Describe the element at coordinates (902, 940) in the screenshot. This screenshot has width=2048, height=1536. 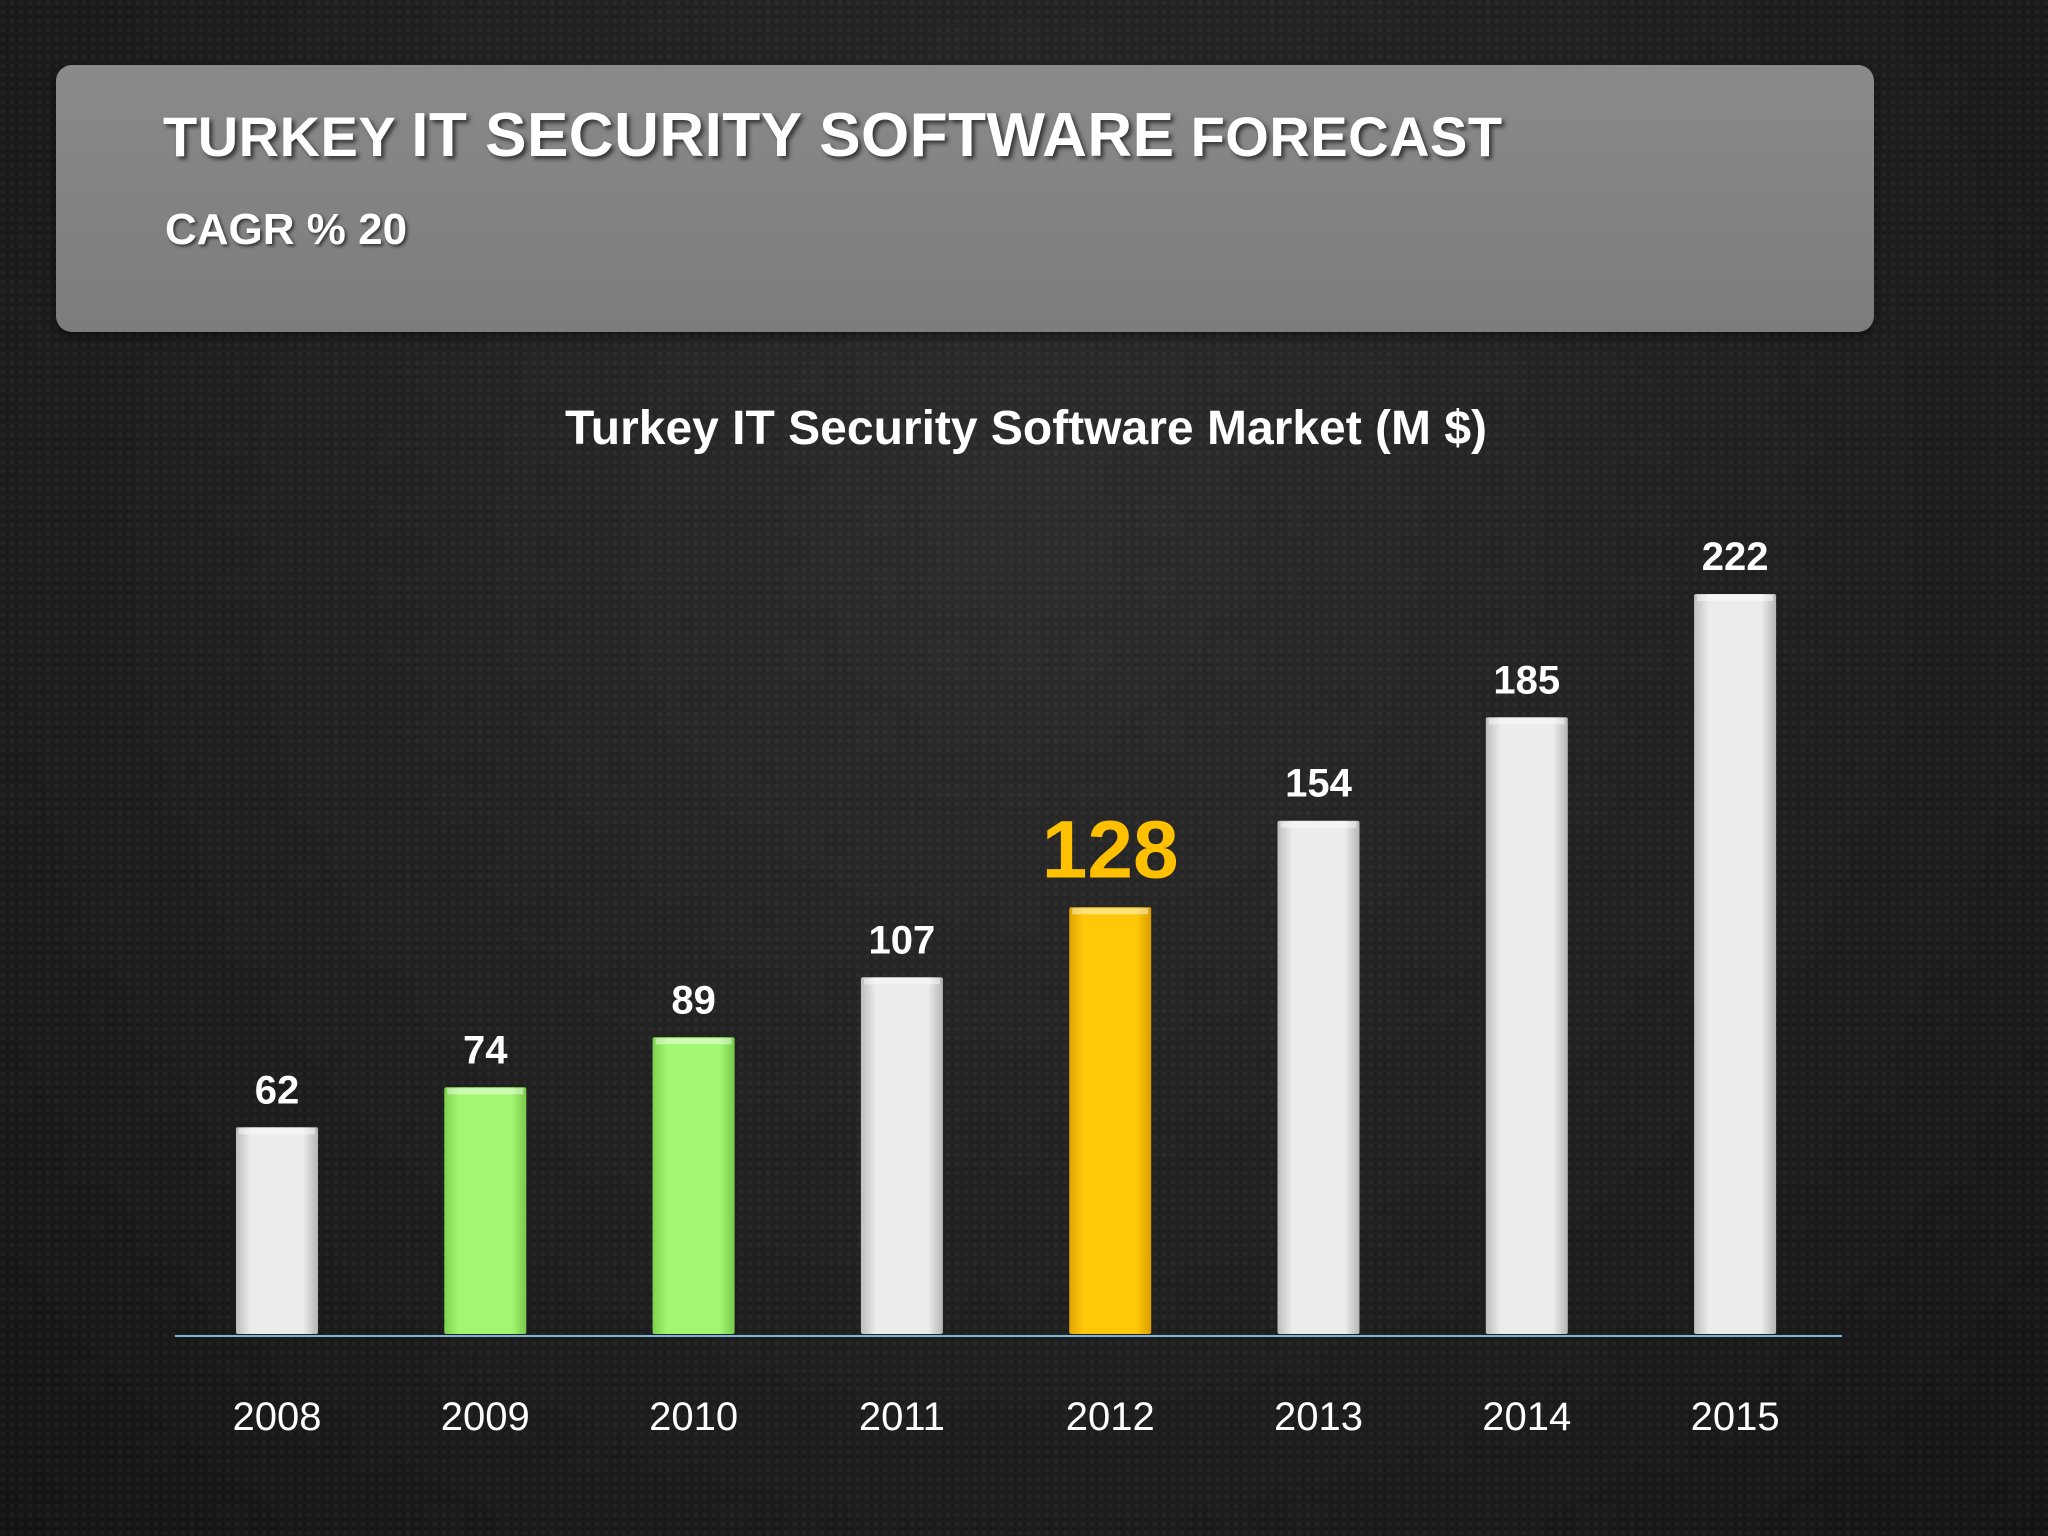
I see `value-label-2011: 107` at that location.